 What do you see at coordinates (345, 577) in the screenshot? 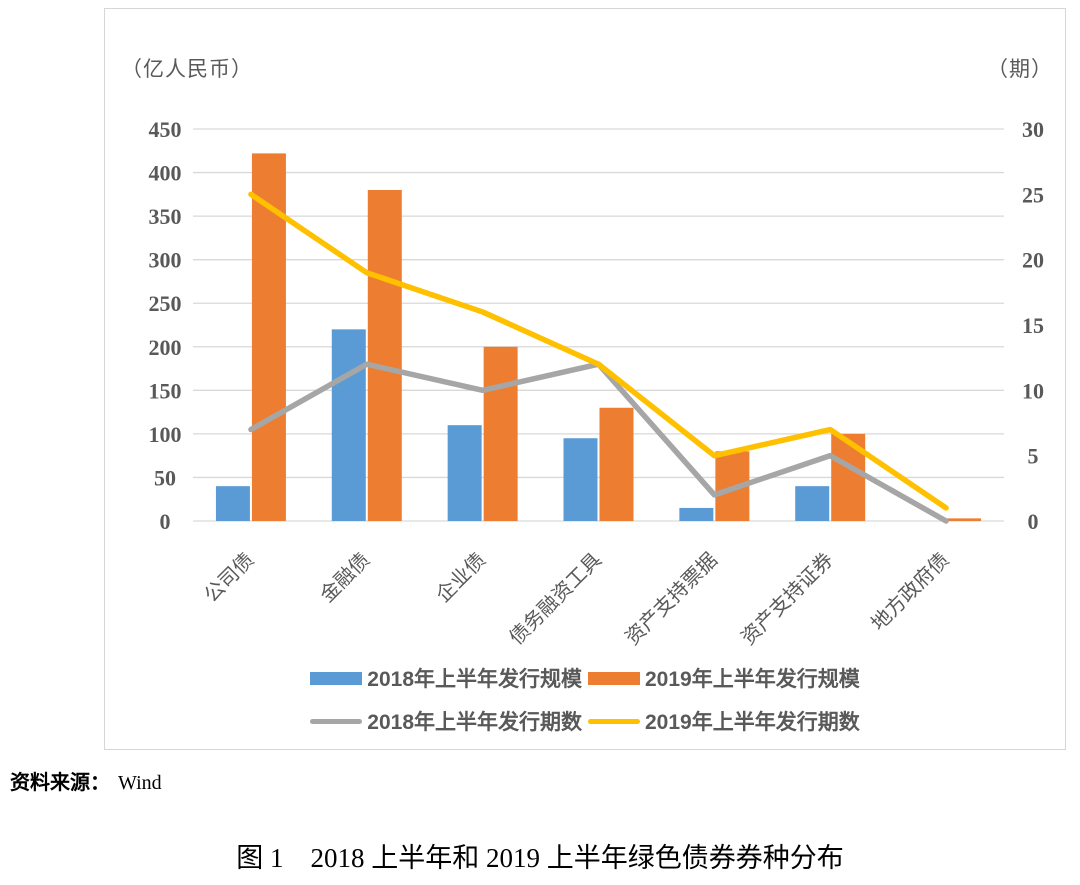
I see `category-label: 金融债` at bounding box center [345, 577].